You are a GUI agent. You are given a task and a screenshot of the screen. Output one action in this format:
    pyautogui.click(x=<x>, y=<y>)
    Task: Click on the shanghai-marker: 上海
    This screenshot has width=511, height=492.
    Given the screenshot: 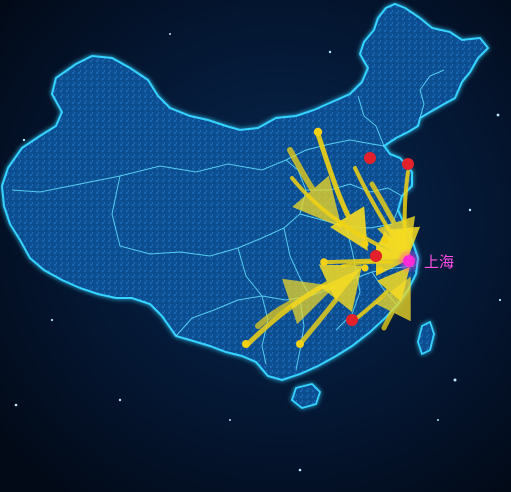 What is the action you would take?
    pyautogui.click(x=426, y=261)
    